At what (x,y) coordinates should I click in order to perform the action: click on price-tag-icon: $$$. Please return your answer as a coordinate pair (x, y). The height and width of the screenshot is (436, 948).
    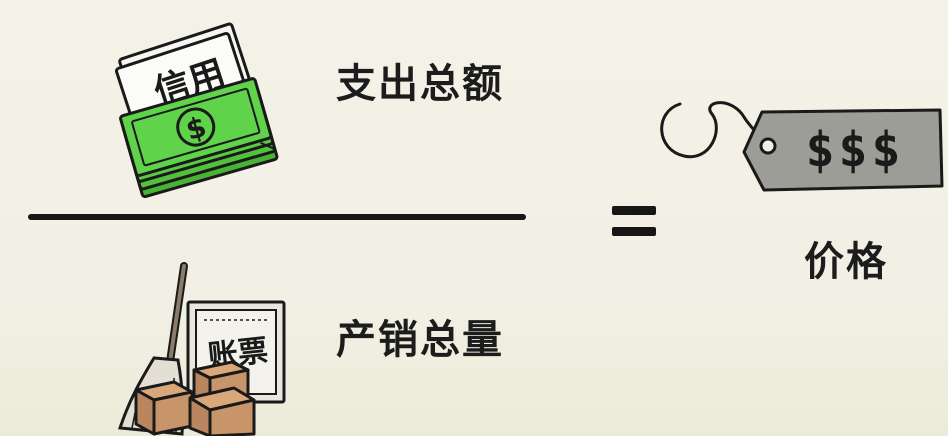
    Looking at the image, I should click on (802, 146).